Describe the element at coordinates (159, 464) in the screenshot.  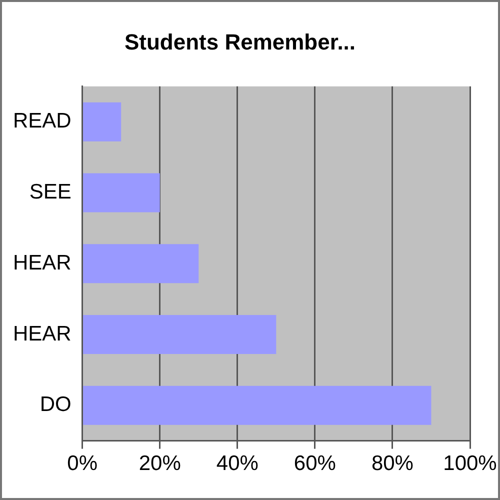
I see `x-tick-label: 20%` at that location.